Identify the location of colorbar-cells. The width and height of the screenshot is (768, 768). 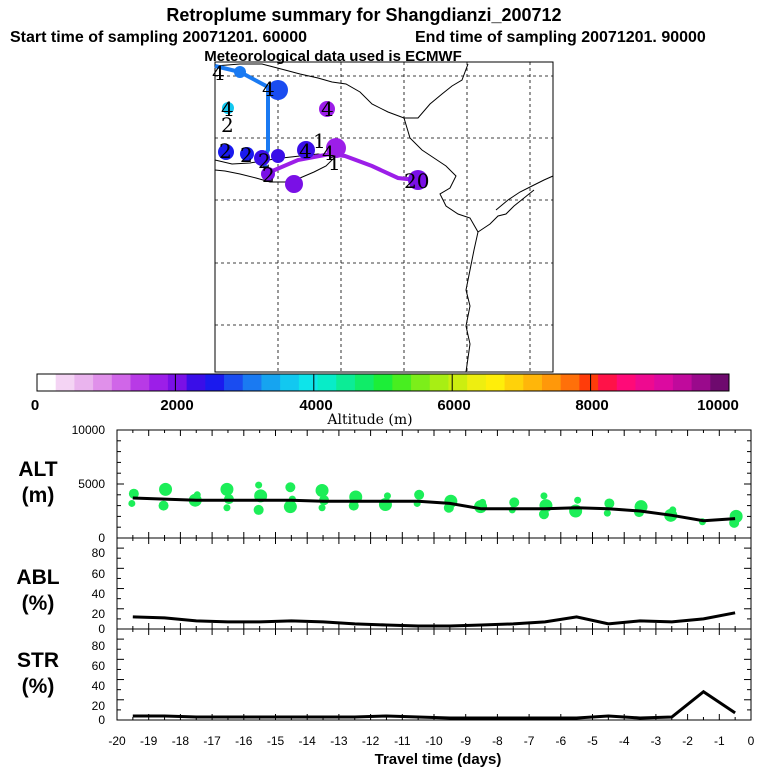
(383, 382).